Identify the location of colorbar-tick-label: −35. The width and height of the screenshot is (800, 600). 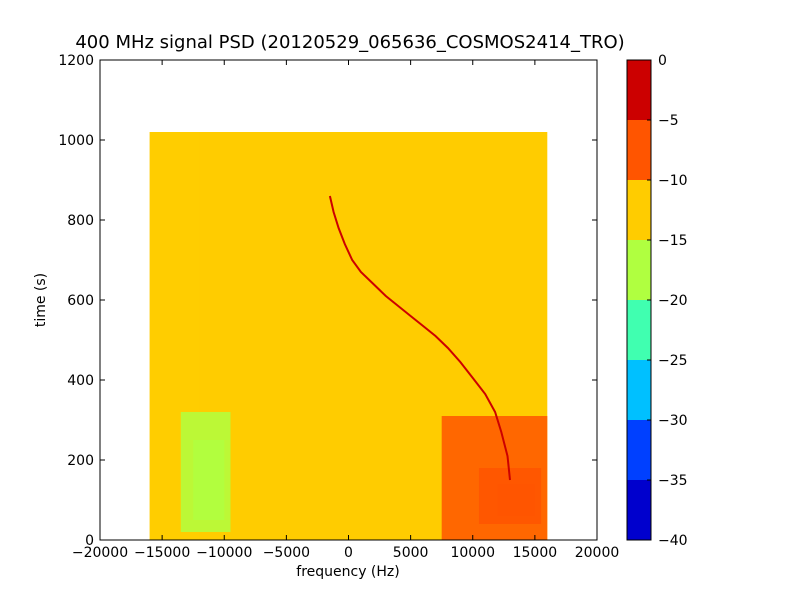
(673, 481).